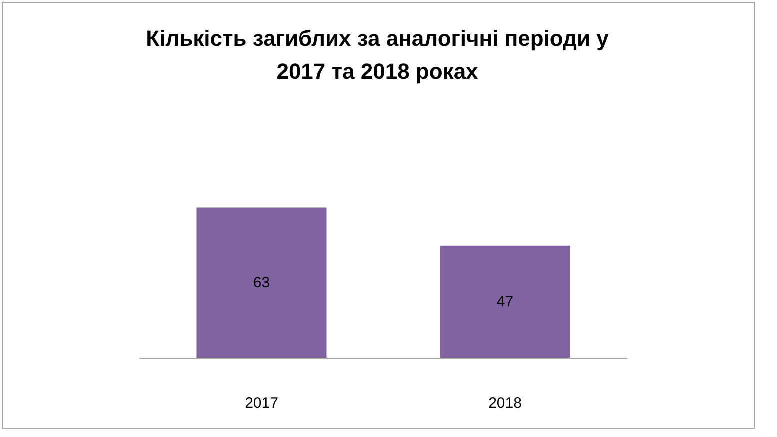 This screenshot has width=777, height=437. Describe the element at coordinates (261, 283) in the screenshot. I see `data-label: 63` at that location.